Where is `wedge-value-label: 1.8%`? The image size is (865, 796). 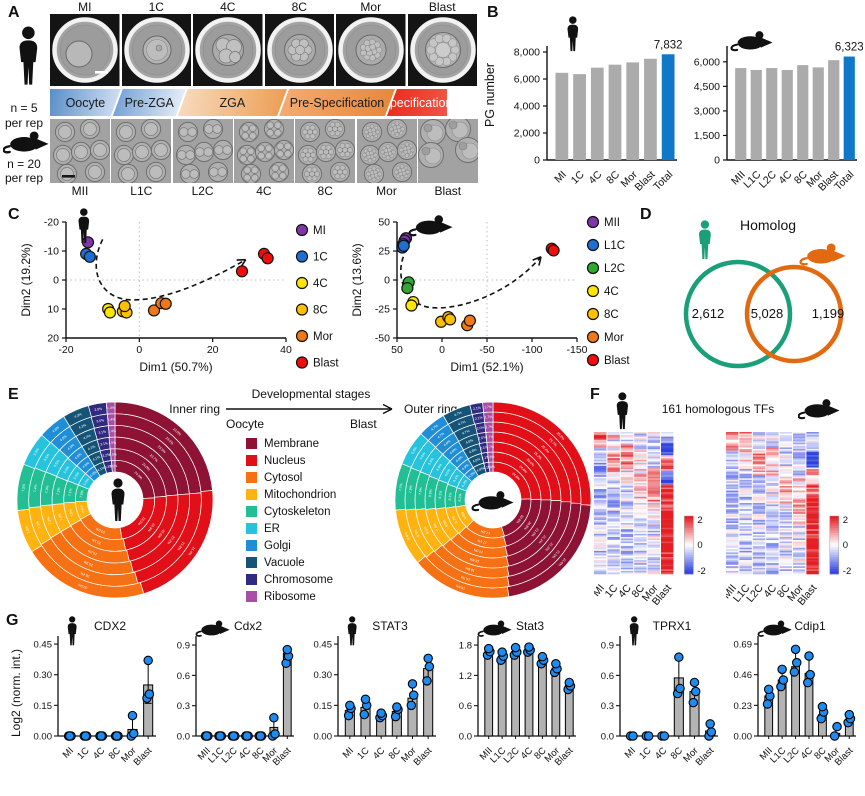
wedge-value-label: 1.8% is located at coordinates (491, 457).